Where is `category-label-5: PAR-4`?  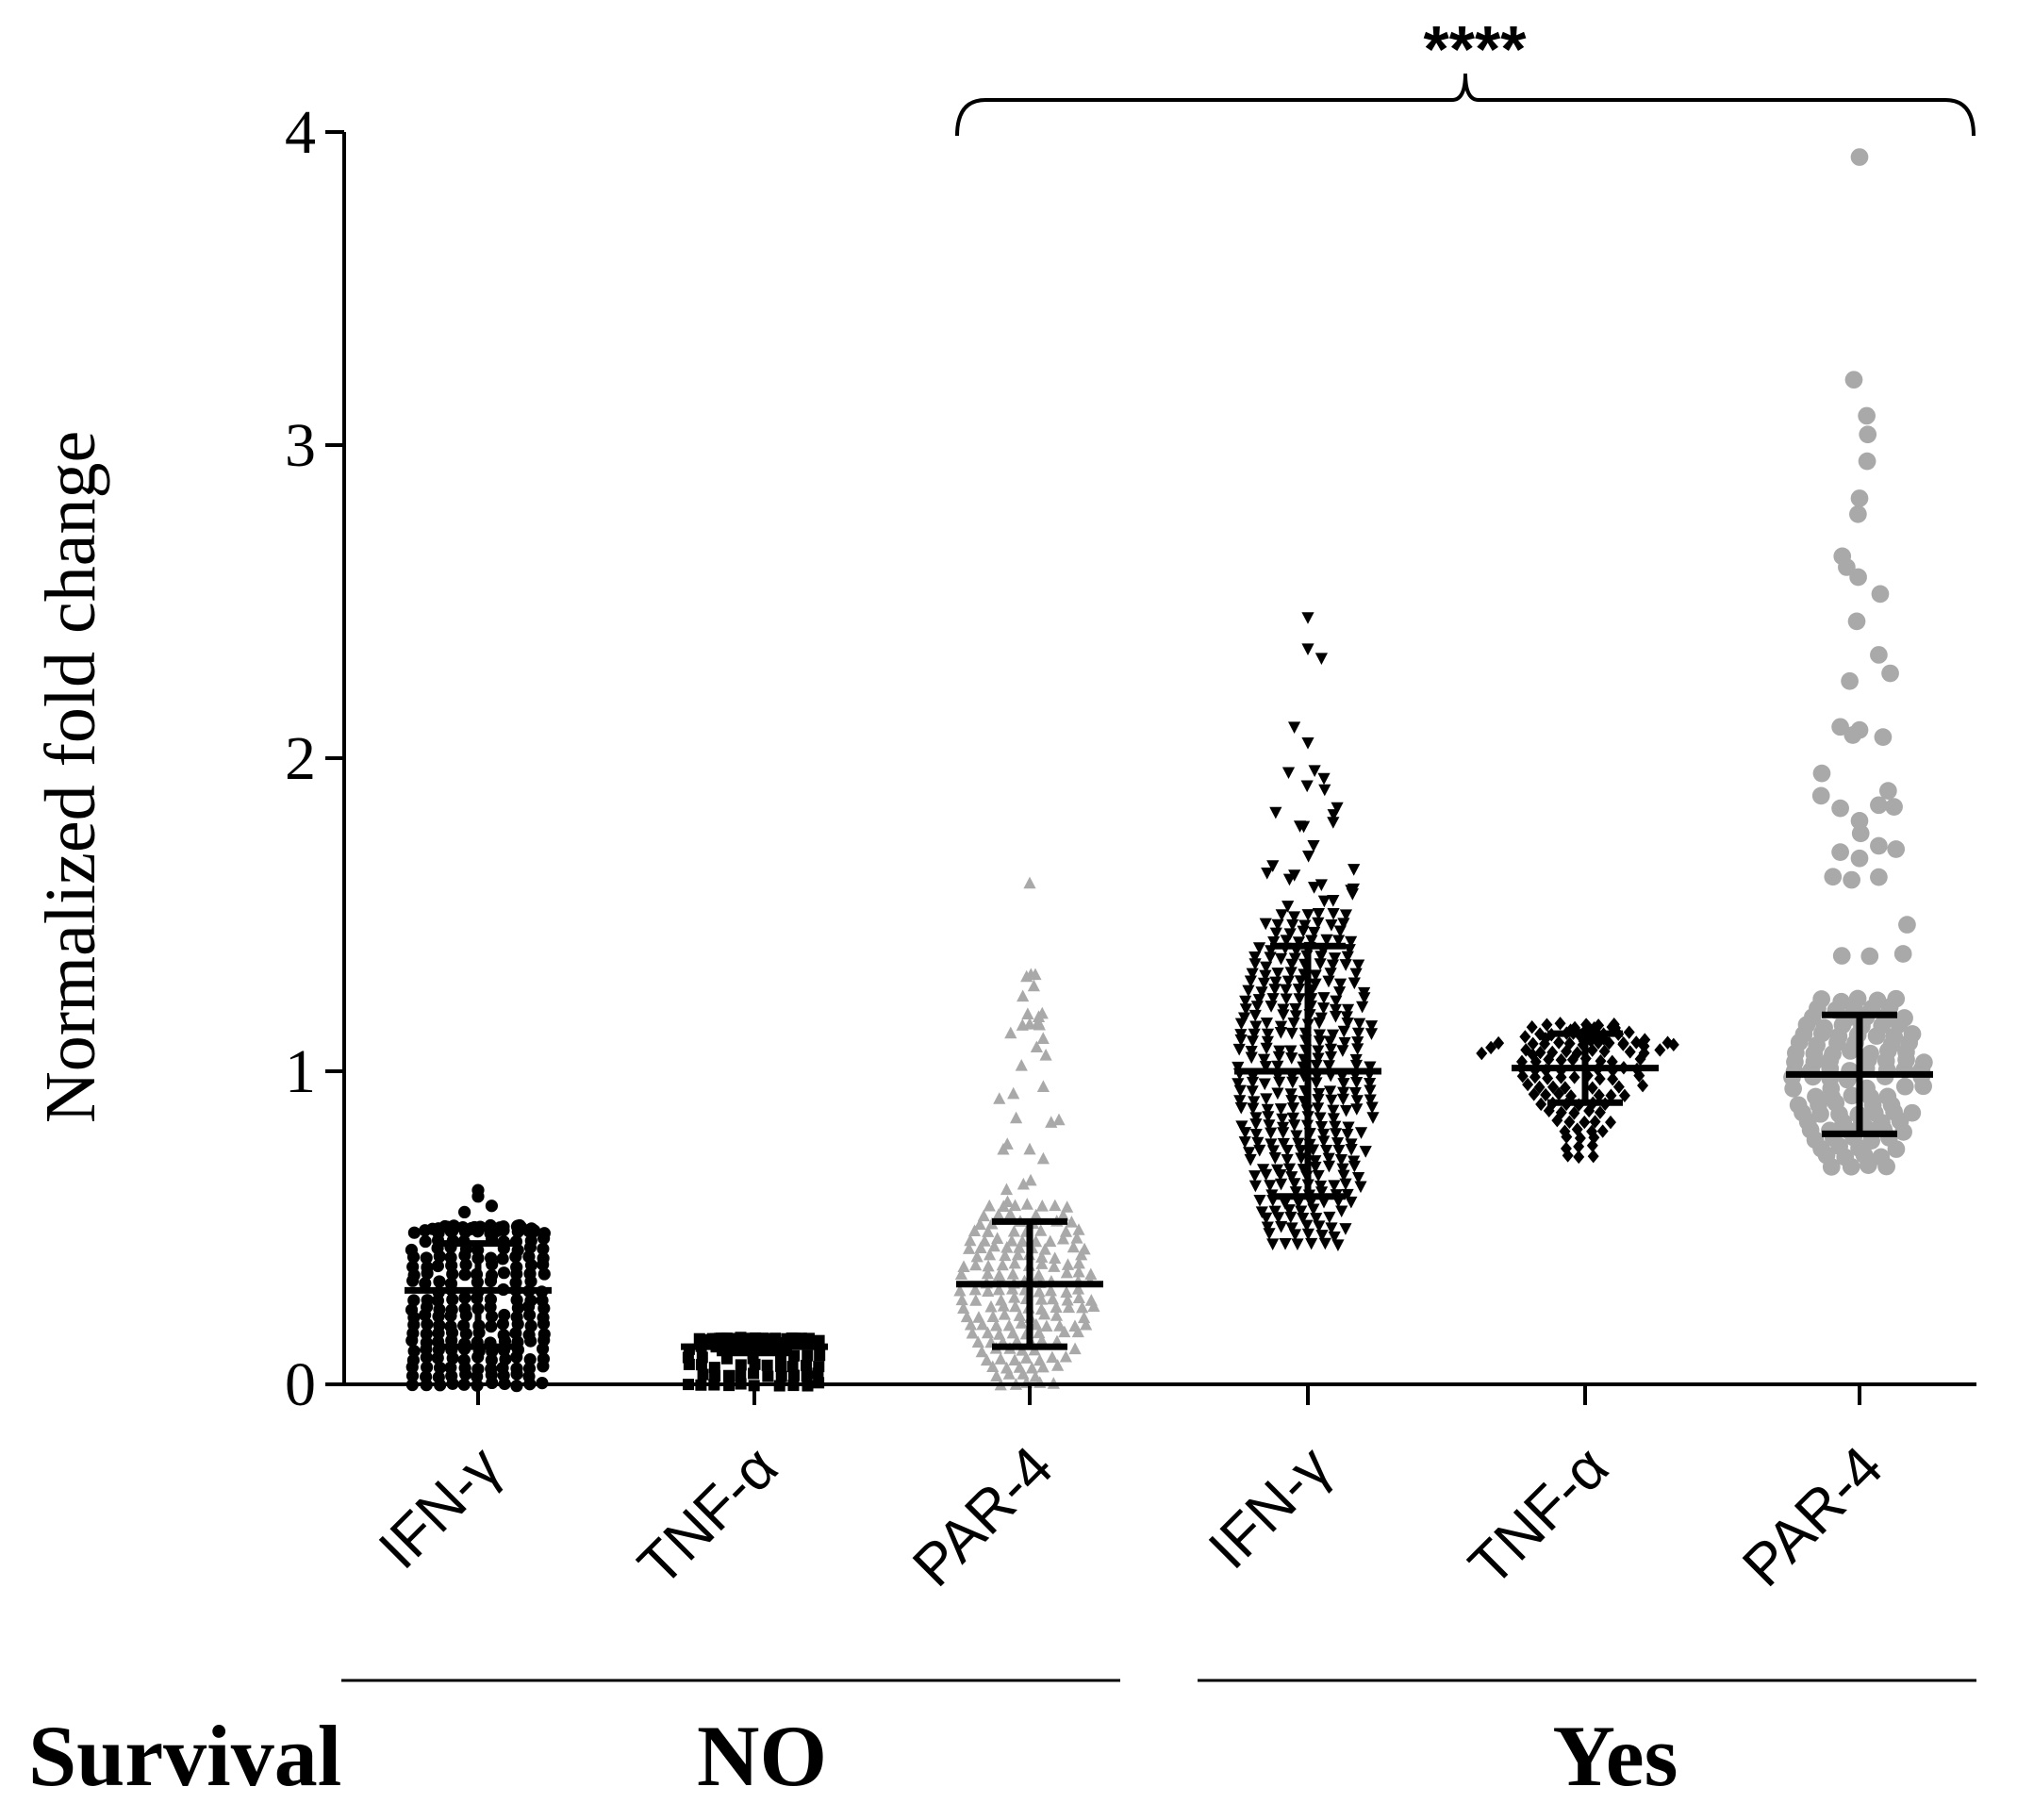
category-label-5: PAR-4 is located at coordinates (1813, 1516).